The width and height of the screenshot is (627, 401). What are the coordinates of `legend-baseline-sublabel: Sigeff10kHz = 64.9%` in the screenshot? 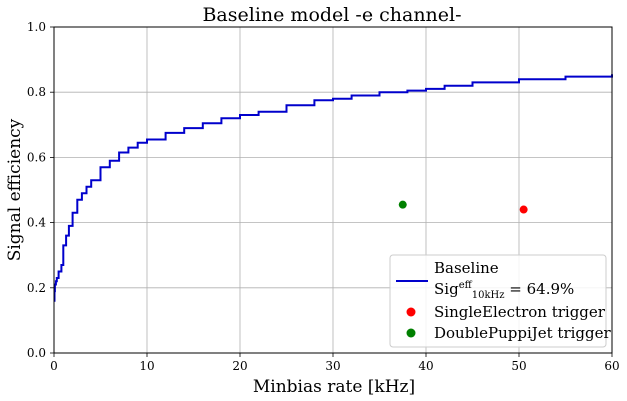 It's located at (504, 290).